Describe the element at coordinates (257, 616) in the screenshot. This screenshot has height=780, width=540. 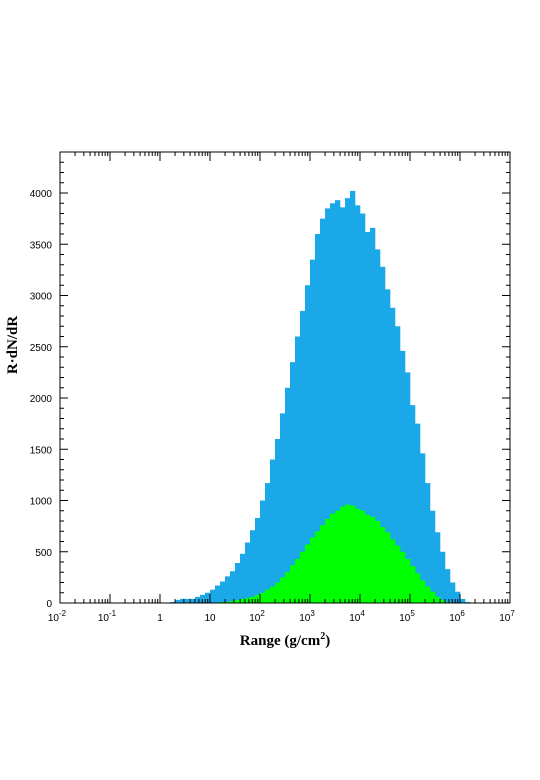
I see `x-tick-label: 10²` at that location.